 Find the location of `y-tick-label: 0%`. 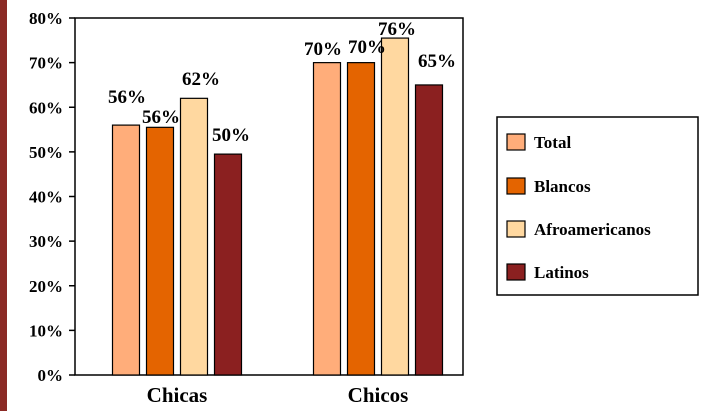

y-tick-label: 0% is located at coordinates (51, 375).